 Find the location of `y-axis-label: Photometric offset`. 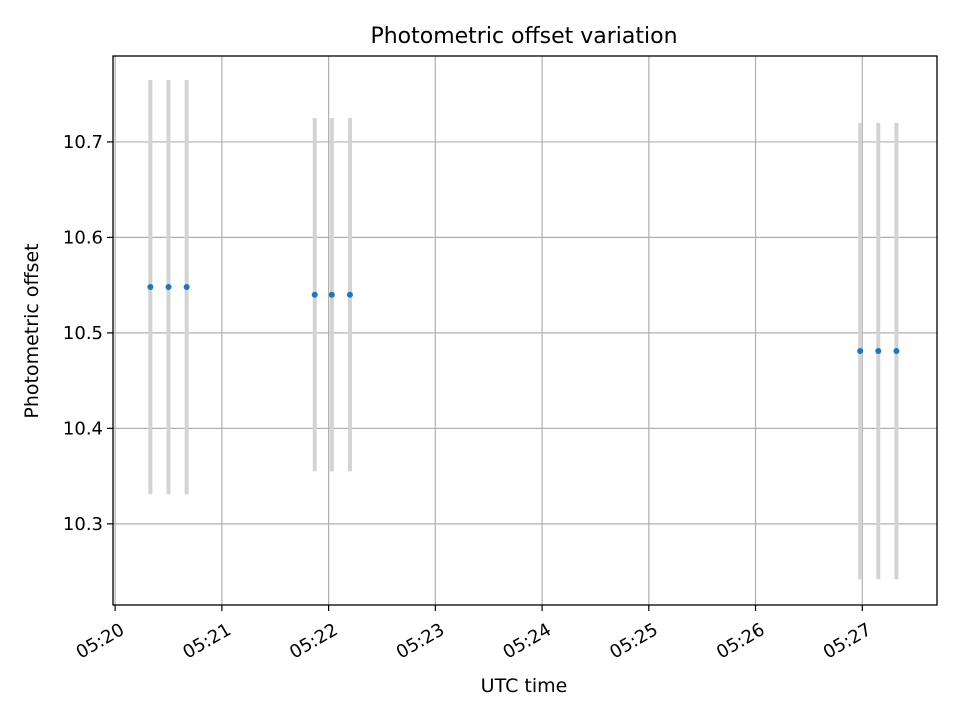

y-axis-label: Photometric offset is located at coordinates (32, 330).